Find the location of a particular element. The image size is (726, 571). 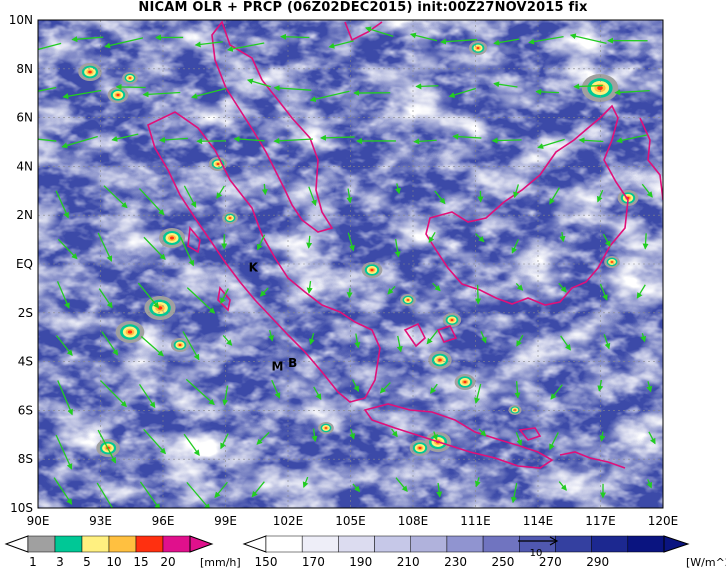

station-label: M is located at coordinates (278, 366).